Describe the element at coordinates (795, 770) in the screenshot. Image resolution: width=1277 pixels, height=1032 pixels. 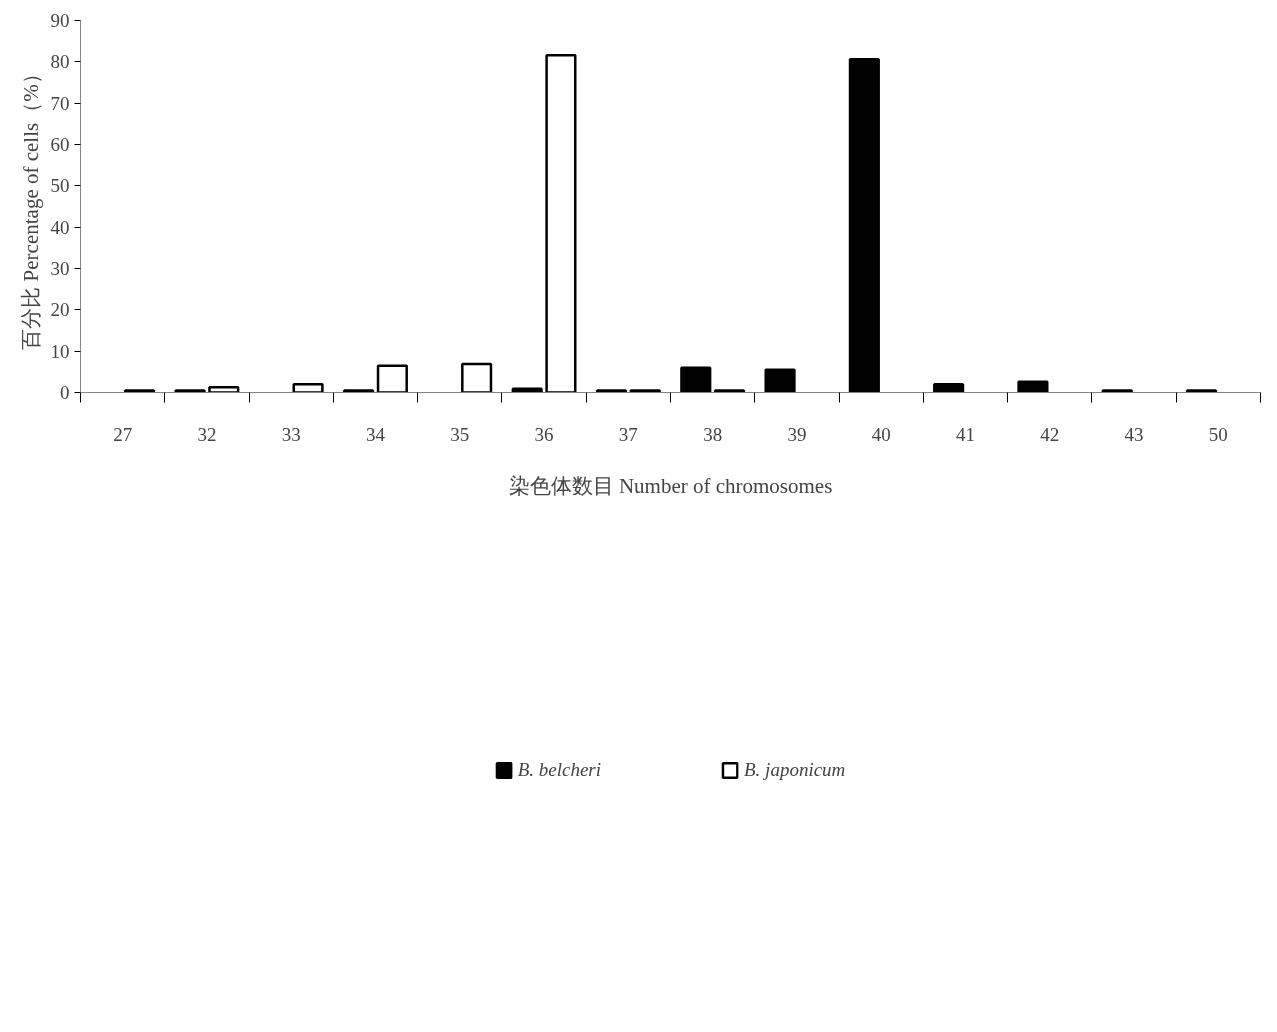
I see `legend-label: B. japonicum` at that location.